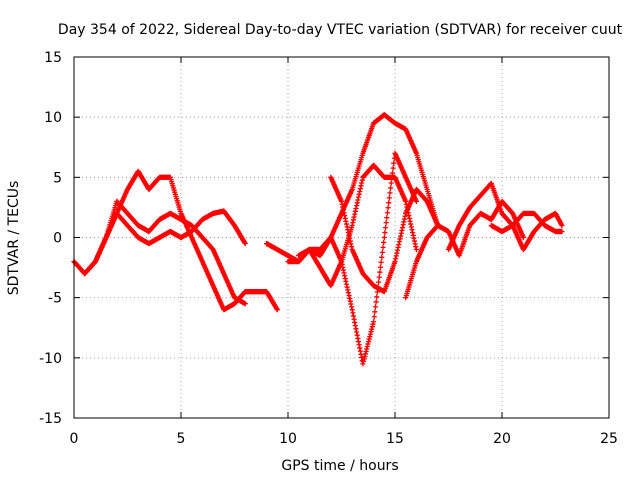  Describe the element at coordinates (57, 178) in the screenshot. I see `y-tick-label: 5` at that location.